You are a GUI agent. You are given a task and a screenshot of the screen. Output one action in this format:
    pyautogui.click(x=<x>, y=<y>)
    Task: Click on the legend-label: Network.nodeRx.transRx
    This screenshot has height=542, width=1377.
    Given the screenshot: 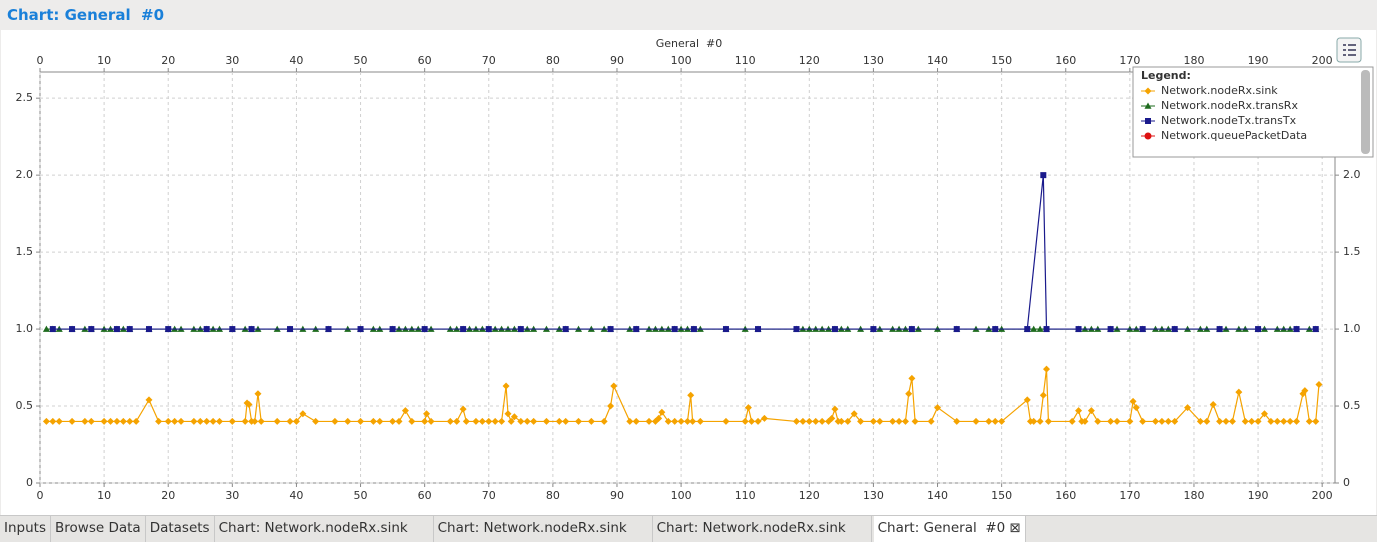 What is the action you would take?
    pyautogui.click(x=1229, y=105)
    